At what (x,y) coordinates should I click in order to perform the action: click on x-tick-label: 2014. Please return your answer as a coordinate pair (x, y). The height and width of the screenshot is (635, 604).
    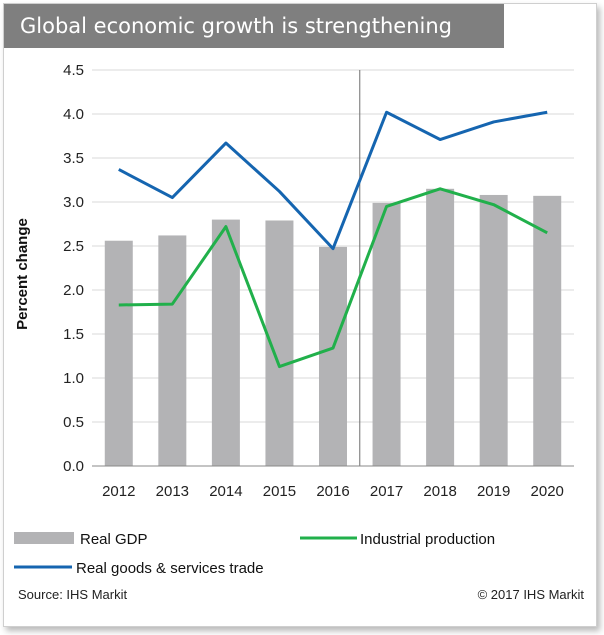
    Looking at the image, I should click on (225, 491).